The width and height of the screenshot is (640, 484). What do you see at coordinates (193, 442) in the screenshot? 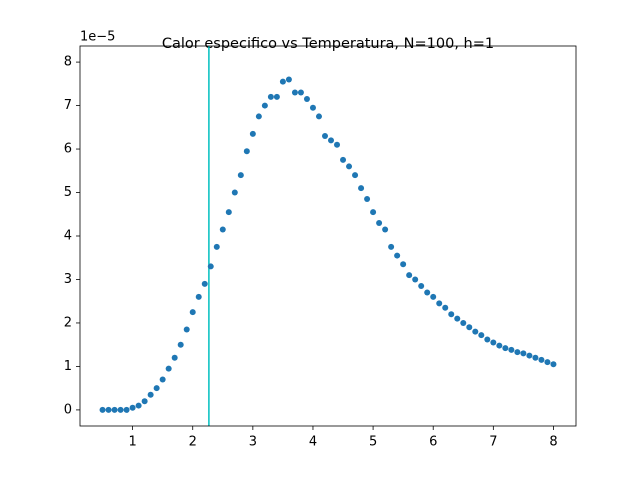
I see `x-tick-label: 2` at bounding box center [193, 442].